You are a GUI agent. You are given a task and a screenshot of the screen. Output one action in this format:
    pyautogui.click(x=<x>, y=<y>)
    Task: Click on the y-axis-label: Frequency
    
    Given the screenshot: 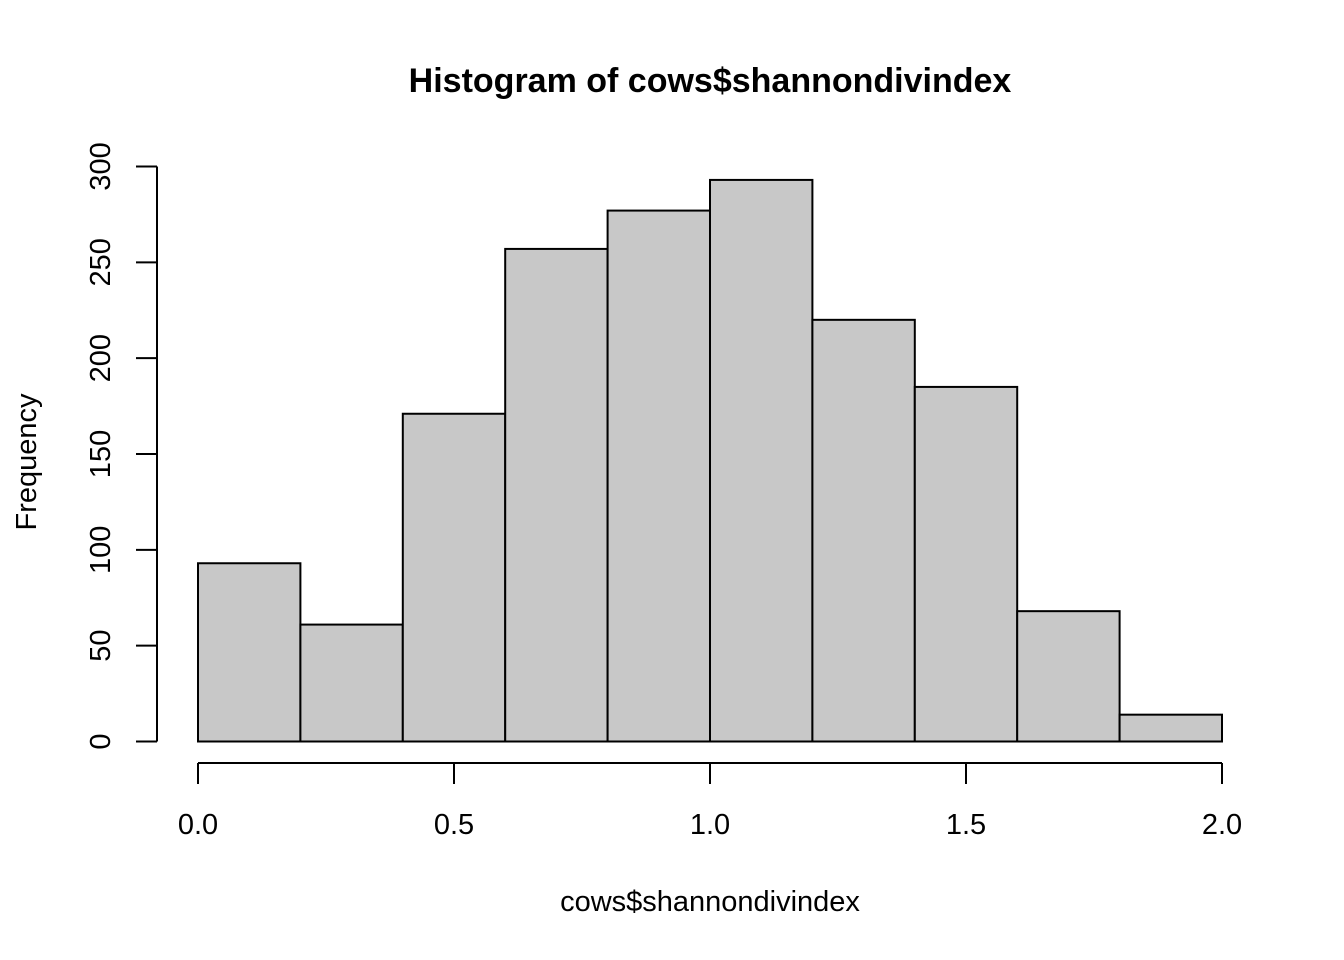 What is the action you would take?
    pyautogui.click(x=27, y=462)
    